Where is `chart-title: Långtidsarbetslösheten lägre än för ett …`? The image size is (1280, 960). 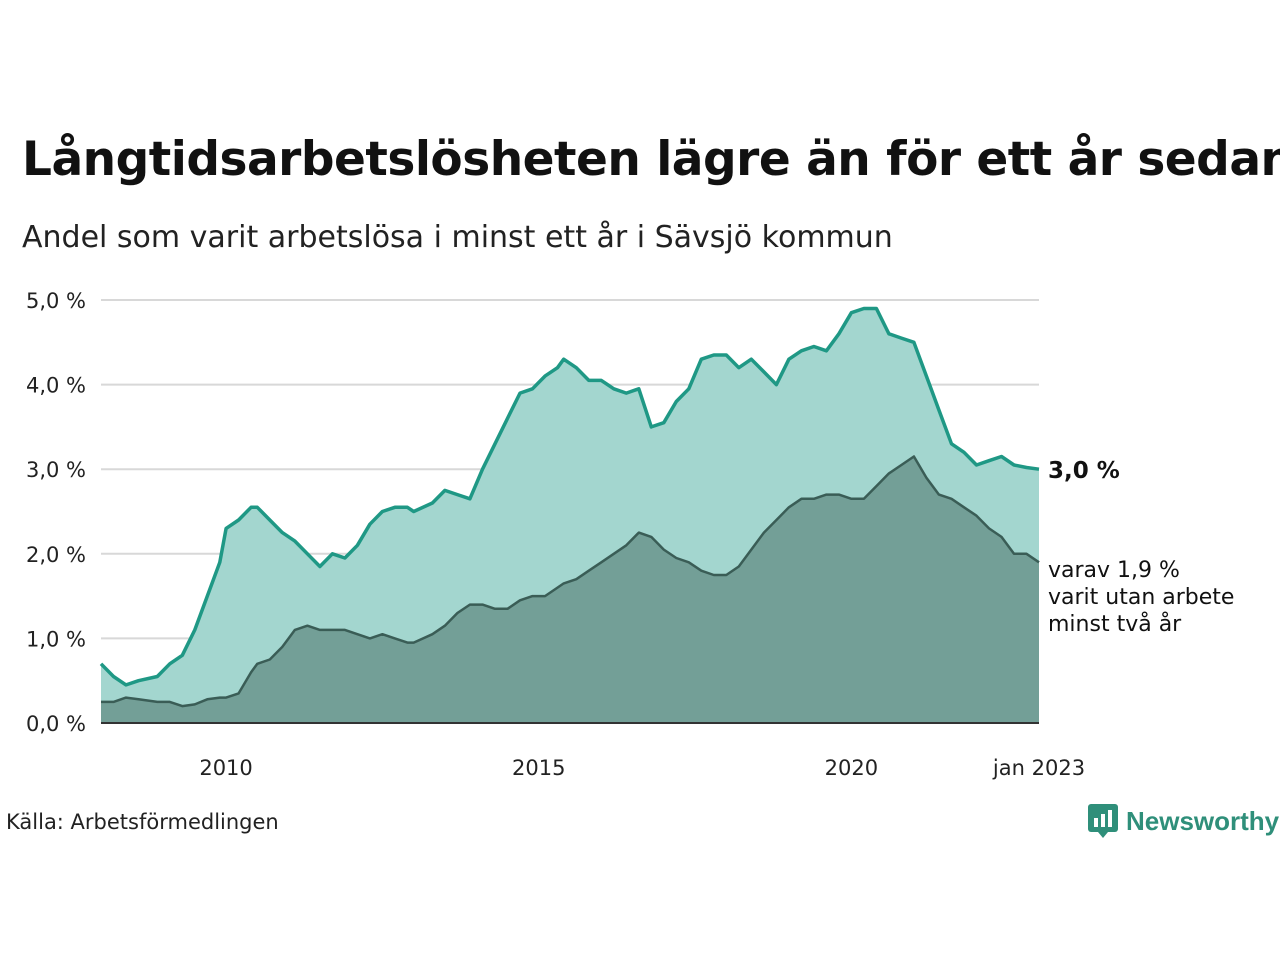 chart-title: Långtidsarbetslösheten lägre än för ett … is located at coordinates (651, 159).